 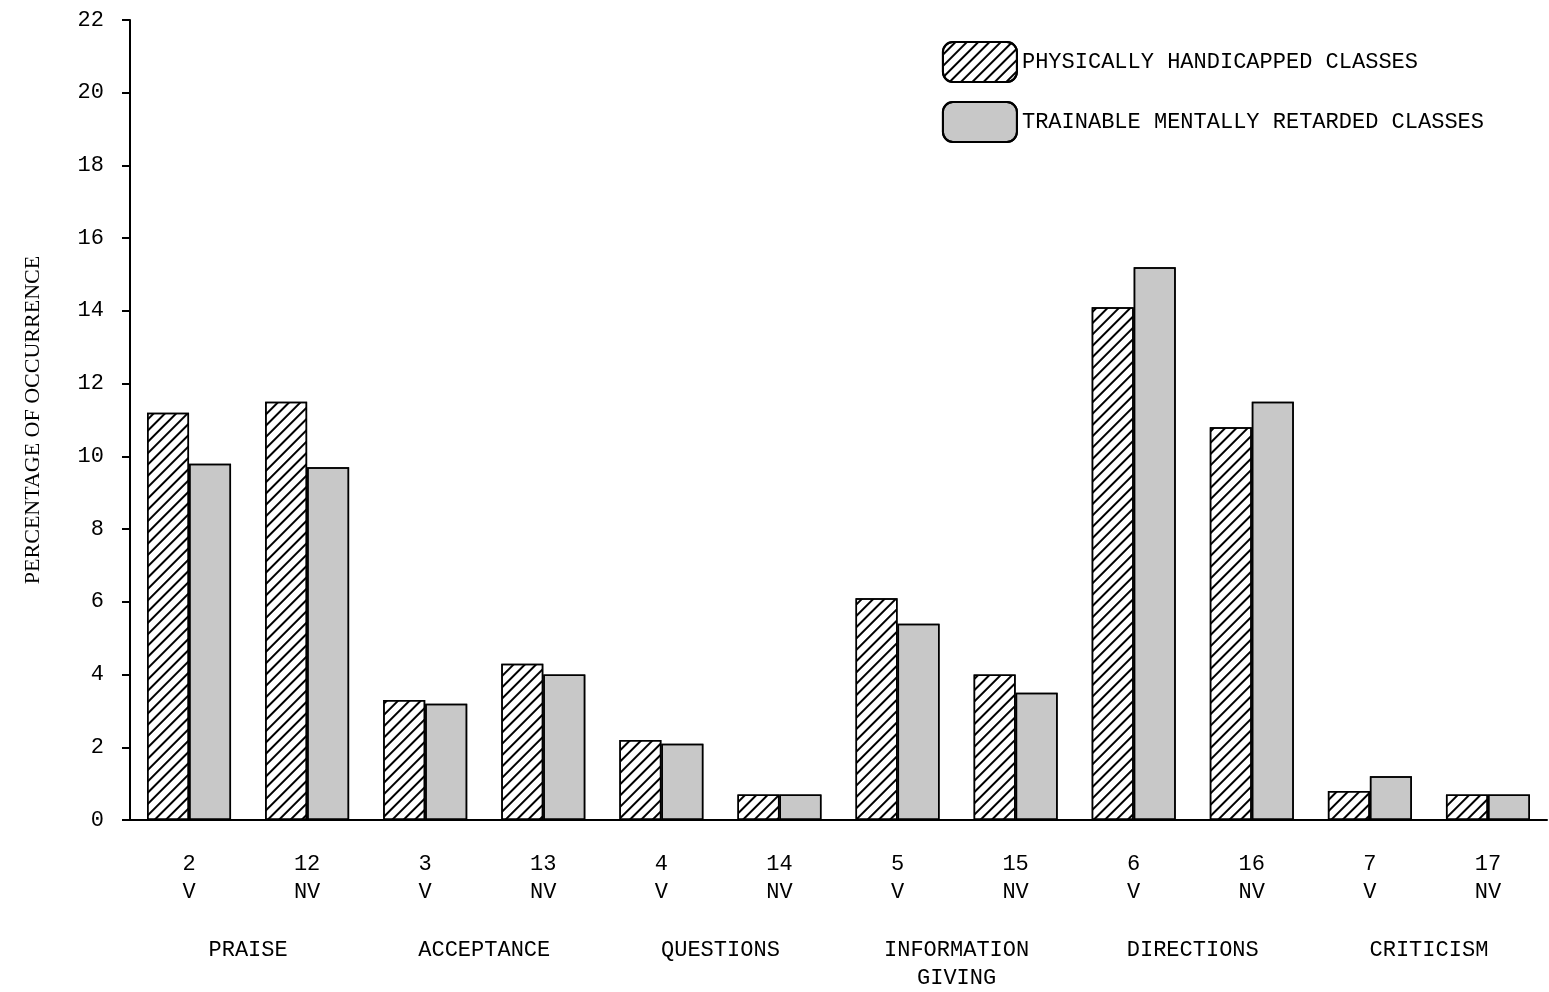 I want to click on y-tick-label: 2, so click(x=97, y=747).